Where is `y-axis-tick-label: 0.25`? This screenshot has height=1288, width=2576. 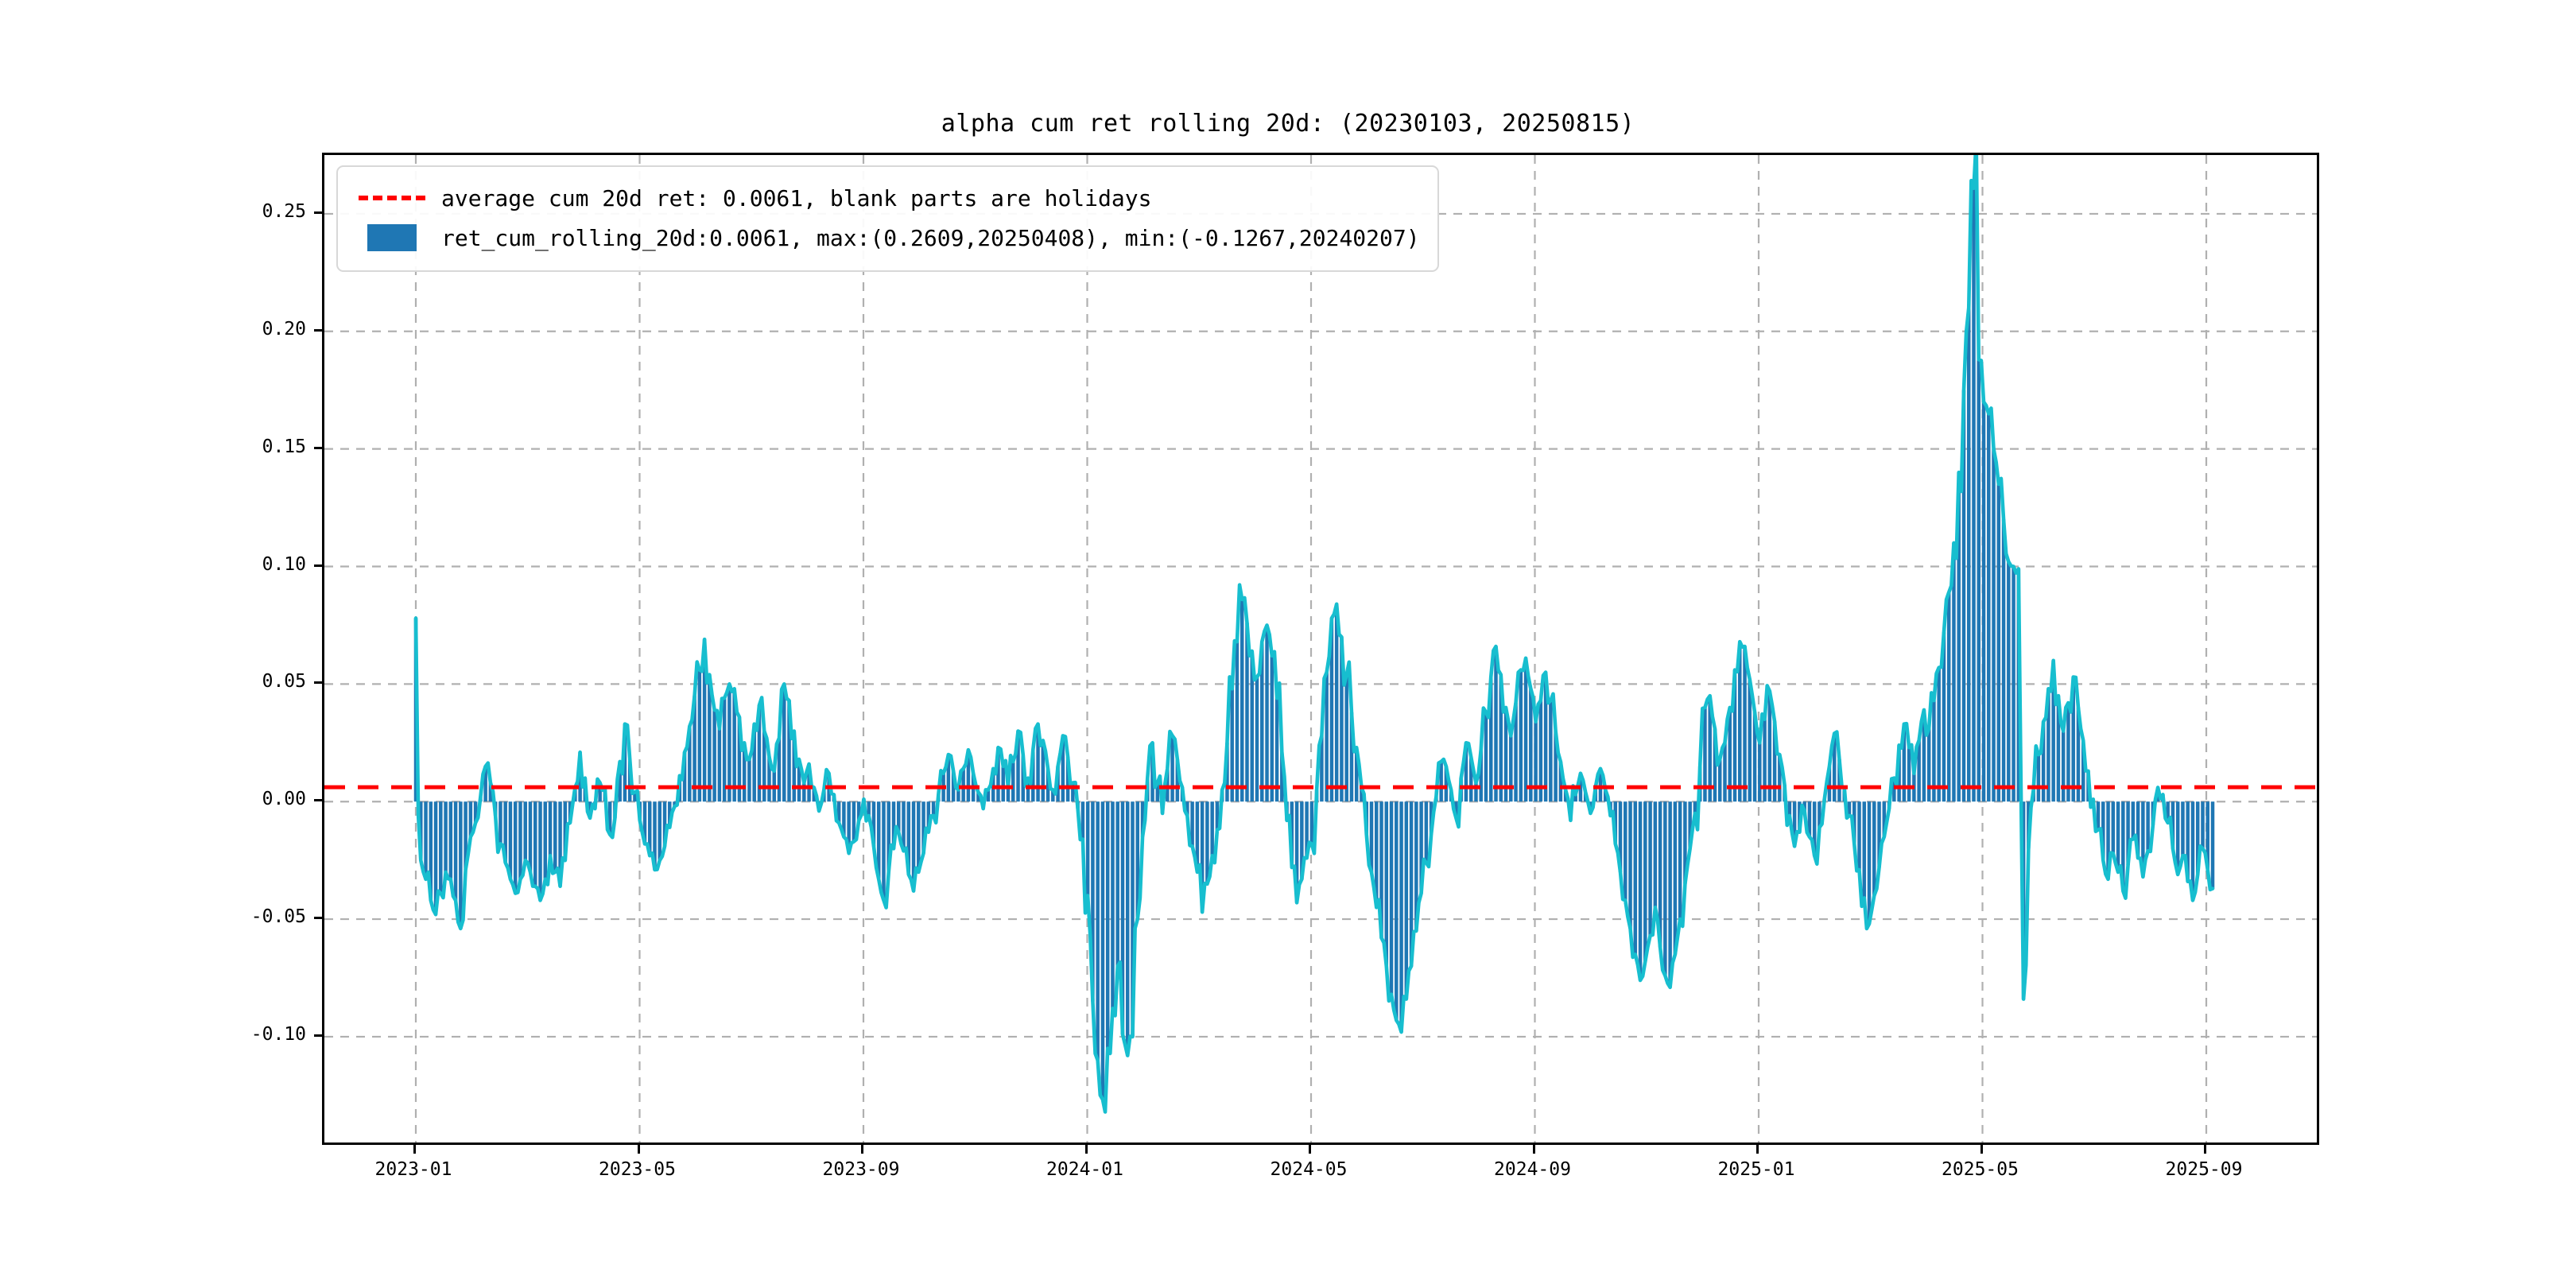 y-axis-tick-label: 0.25 is located at coordinates (284, 211).